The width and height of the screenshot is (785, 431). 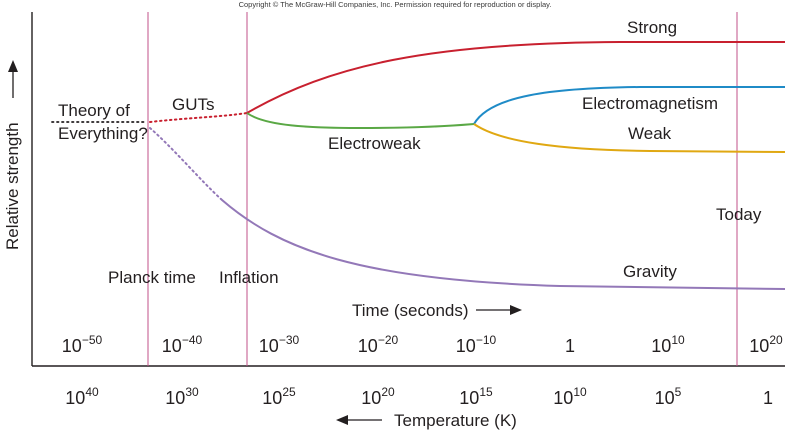 What do you see at coordinates (359, 420) in the screenshot?
I see `temperature-arrow-icon` at bounding box center [359, 420].